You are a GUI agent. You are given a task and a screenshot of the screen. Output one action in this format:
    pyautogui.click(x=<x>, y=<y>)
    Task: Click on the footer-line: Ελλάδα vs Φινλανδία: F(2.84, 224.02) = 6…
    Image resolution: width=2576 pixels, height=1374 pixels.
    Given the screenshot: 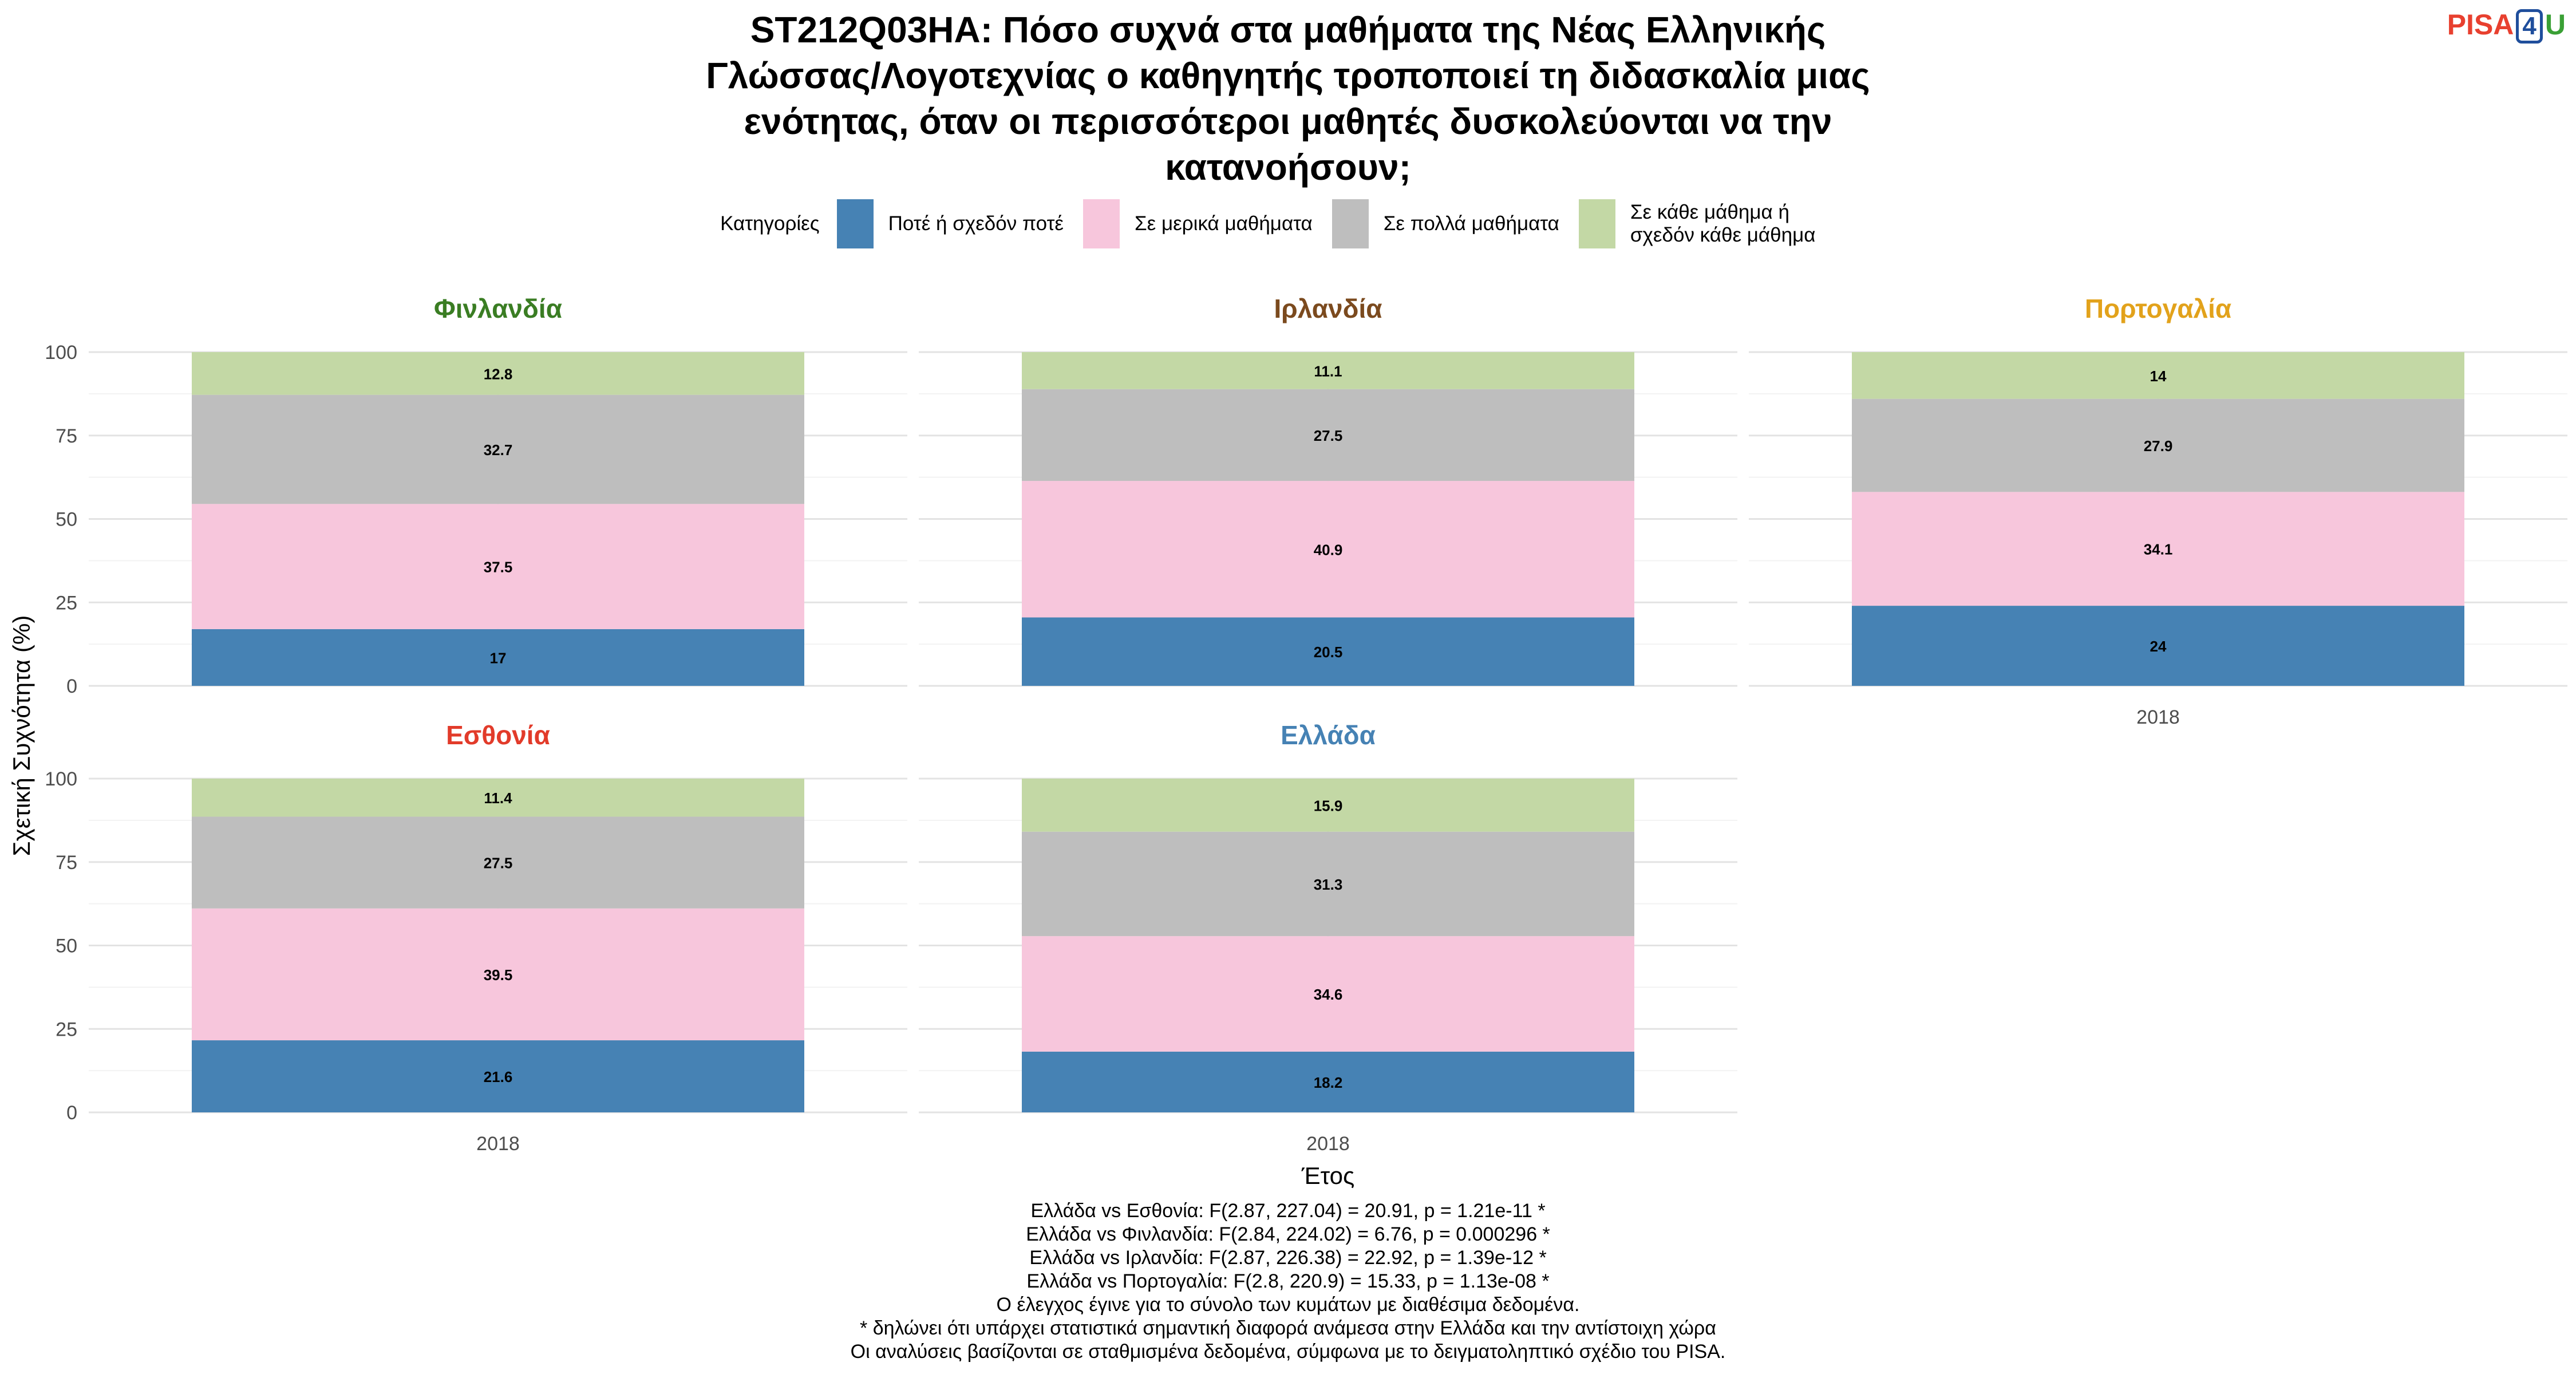 What is the action you would take?
    pyautogui.click(x=1288, y=1234)
    